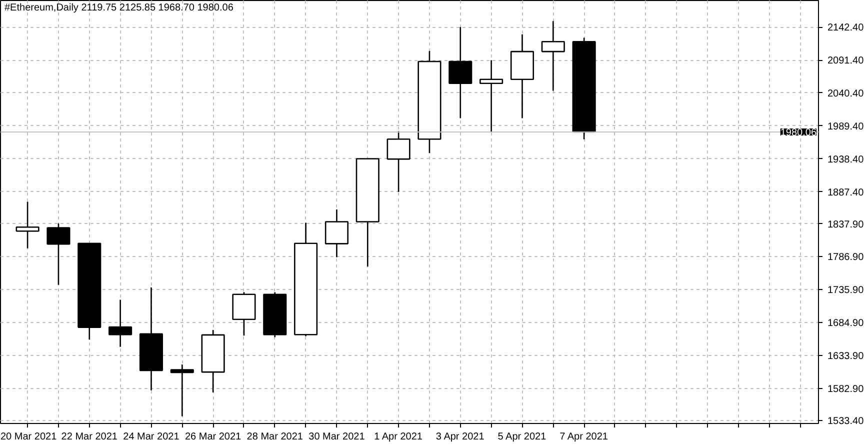 The height and width of the screenshot is (445, 866). I want to click on x-tick-label: 1 Apr 2021, so click(398, 437).